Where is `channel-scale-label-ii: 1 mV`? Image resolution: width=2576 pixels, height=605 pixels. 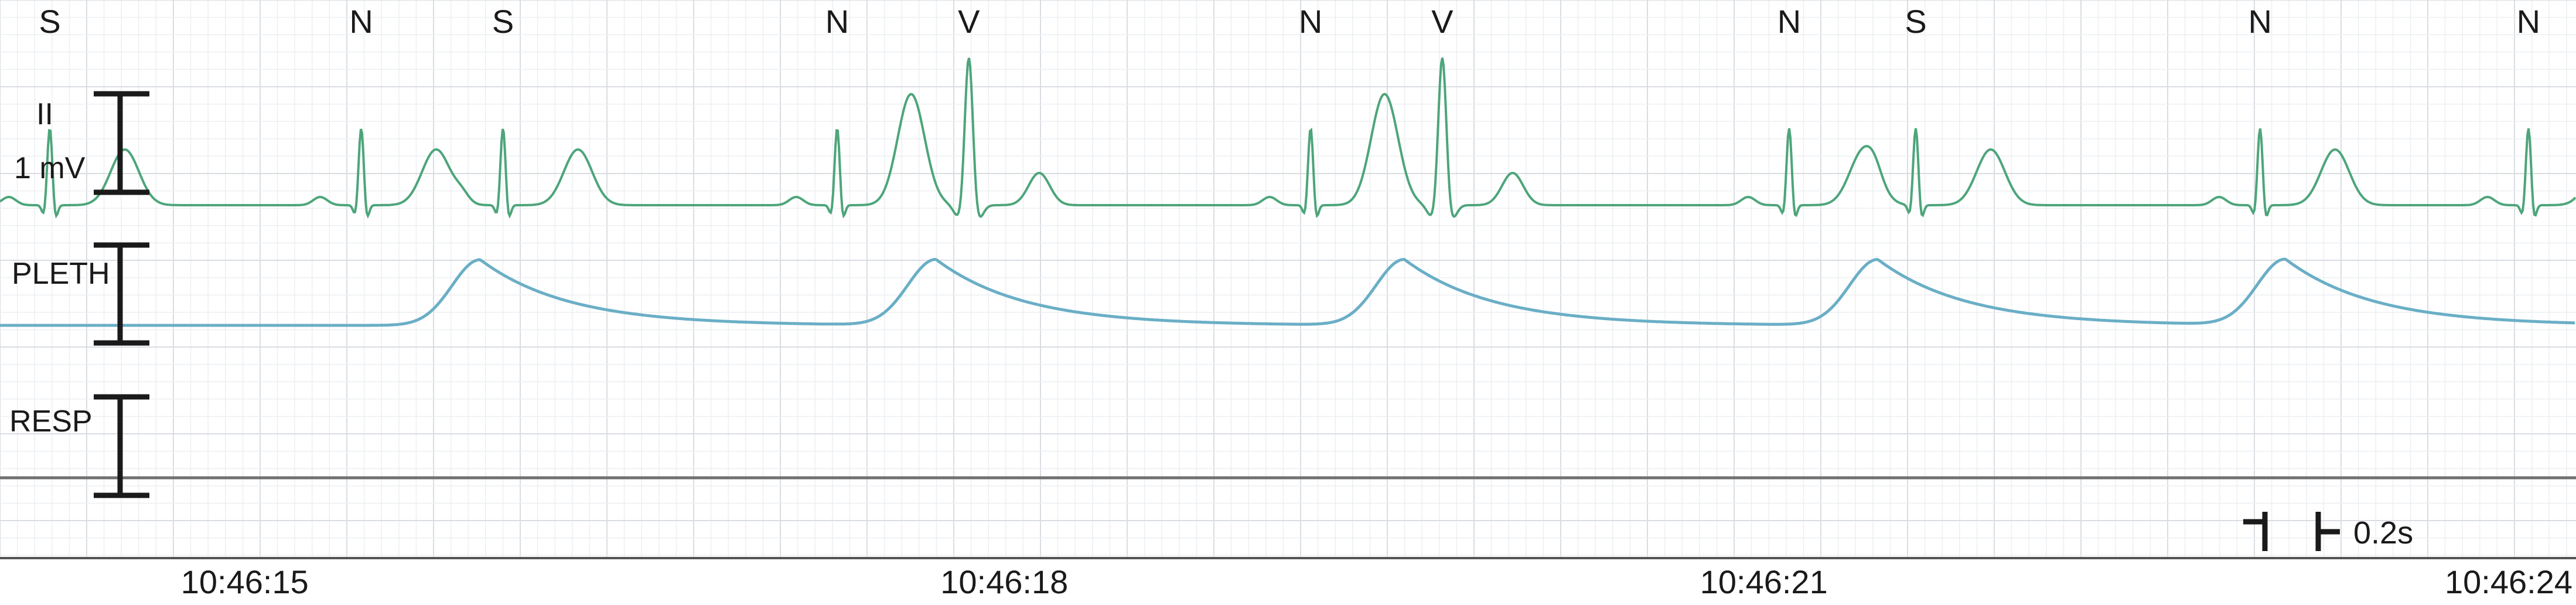 channel-scale-label-ii: 1 mV is located at coordinates (50, 168).